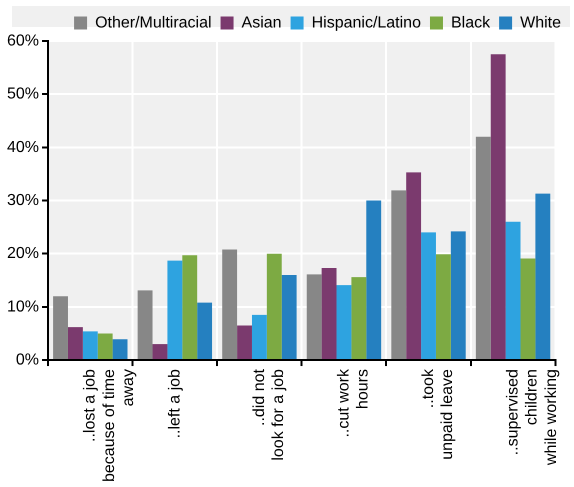  What do you see at coordinates (23, 200) in the screenshot?
I see `y-tick-label: 30%` at bounding box center [23, 200].